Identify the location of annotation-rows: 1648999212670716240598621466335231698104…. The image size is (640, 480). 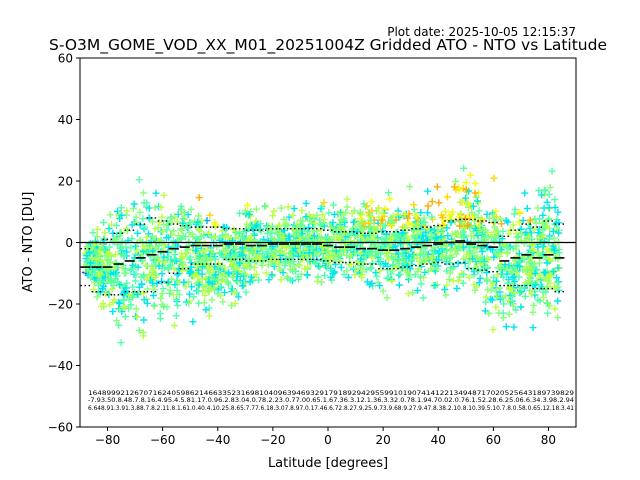
(331, 400).